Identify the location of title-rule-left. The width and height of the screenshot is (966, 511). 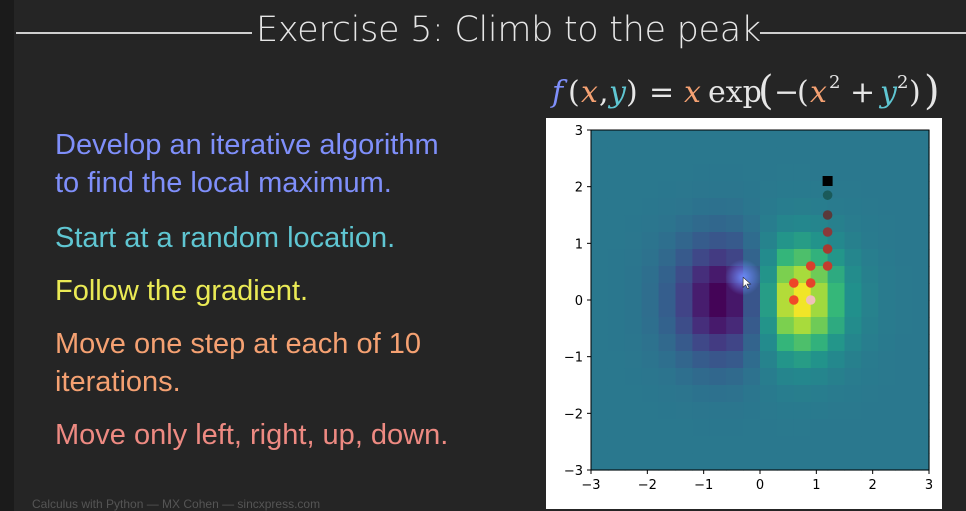
(134, 33).